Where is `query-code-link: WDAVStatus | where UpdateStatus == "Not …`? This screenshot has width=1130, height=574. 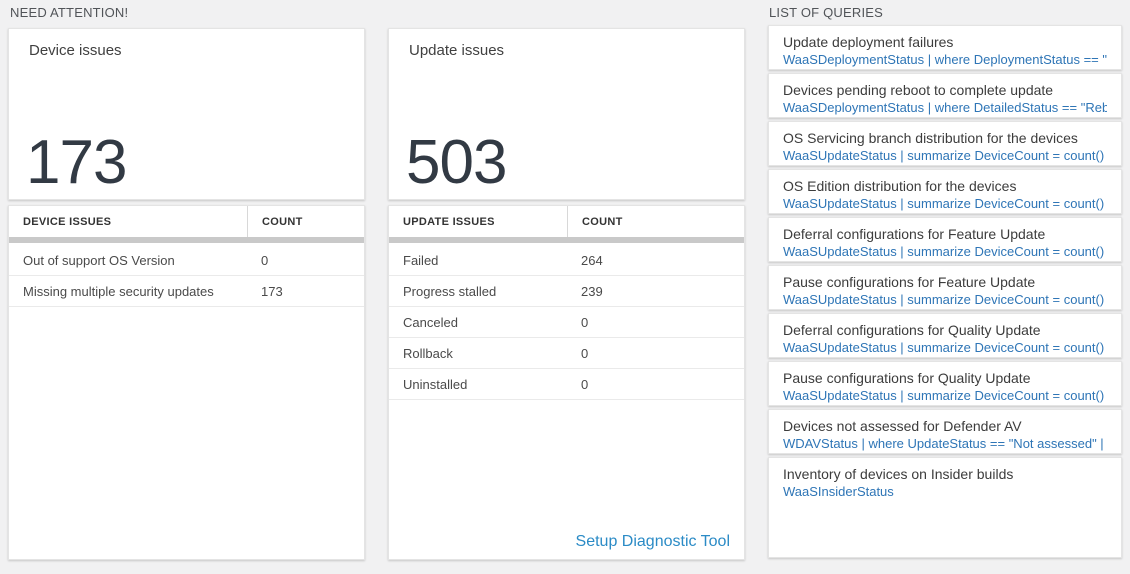
query-code-link: WDAVStatus | where UpdateStatus == "Not … is located at coordinates (945, 443).